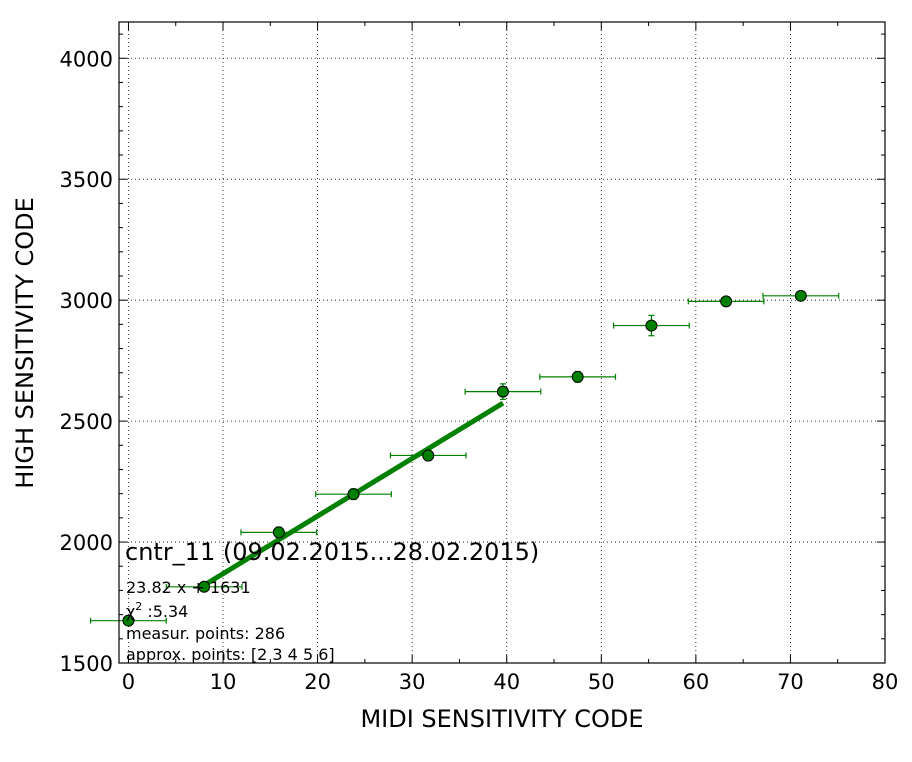  I want to click on y-axis-label: HIGH SENSITIVITY CODE, so click(25, 343).